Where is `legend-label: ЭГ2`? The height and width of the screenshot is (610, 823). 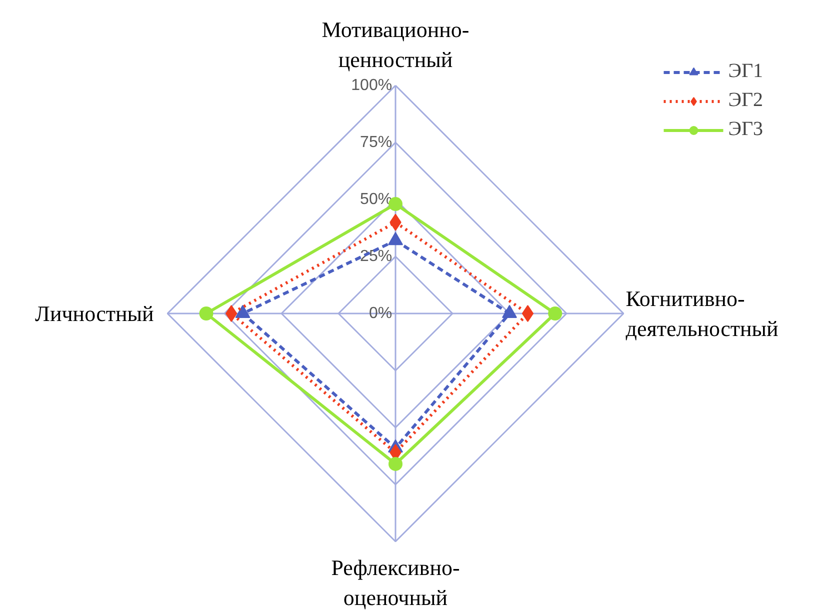 legend-label: ЭГ2 is located at coordinates (745, 100).